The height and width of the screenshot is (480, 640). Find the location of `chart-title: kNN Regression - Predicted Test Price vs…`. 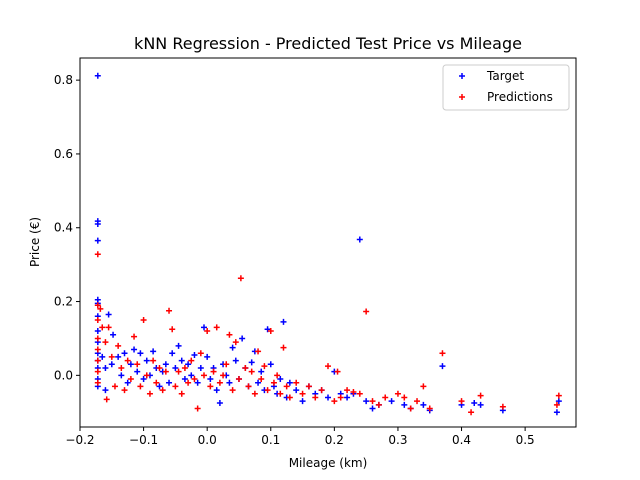

chart-title: kNN Regression - Predicted Test Price vs… is located at coordinates (328, 43).